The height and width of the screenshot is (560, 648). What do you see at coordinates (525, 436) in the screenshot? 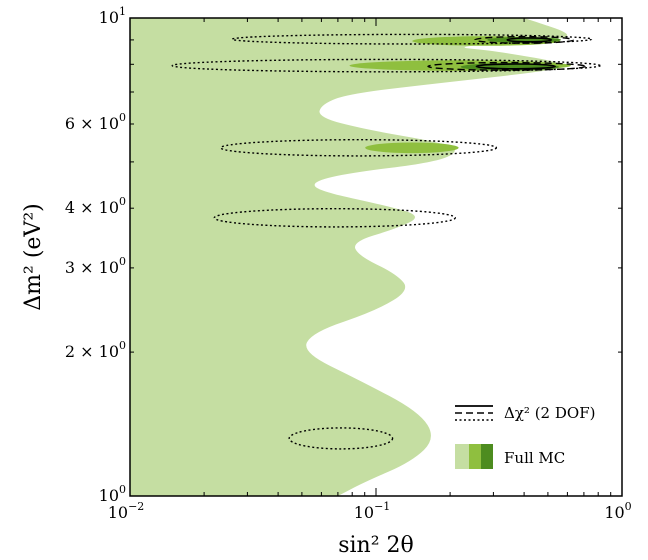
I see `legend: Δχ² (2 DOF) Full MC` at bounding box center [525, 436].